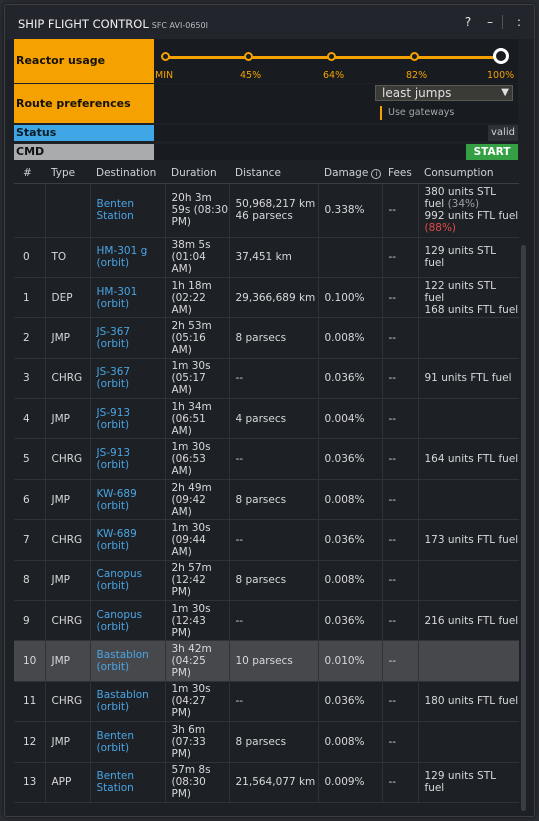 This screenshot has height=821, width=539. I want to click on help-button: ?, so click(468, 22).